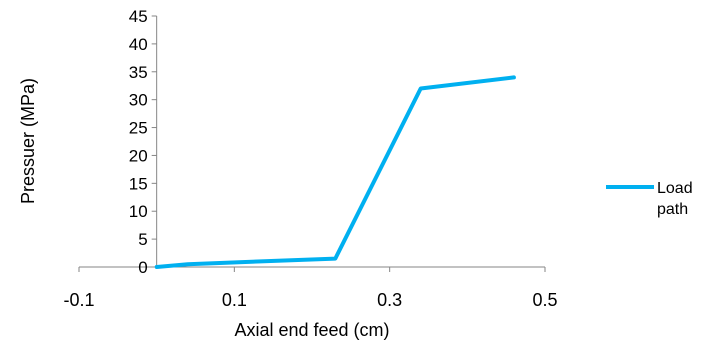 The height and width of the screenshot is (349, 711). I want to click on x-tick-label: 0.5, so click(544, 300).